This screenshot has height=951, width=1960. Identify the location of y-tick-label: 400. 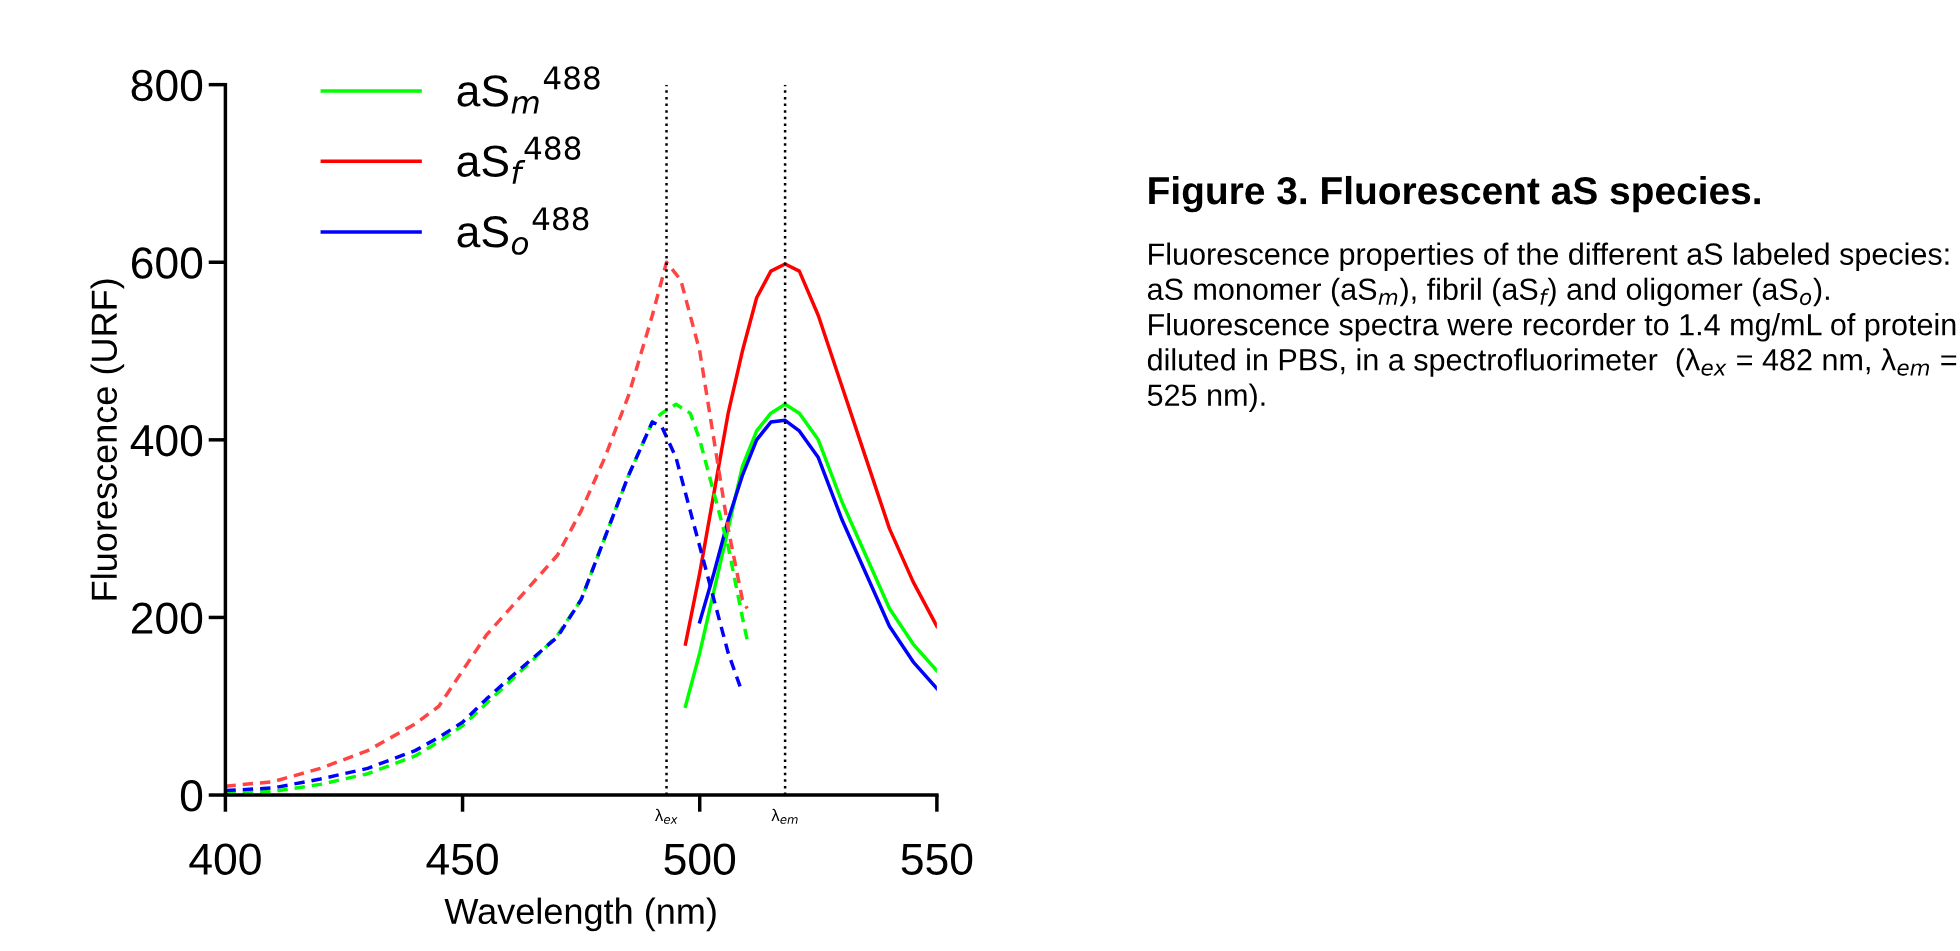
(166, 440).